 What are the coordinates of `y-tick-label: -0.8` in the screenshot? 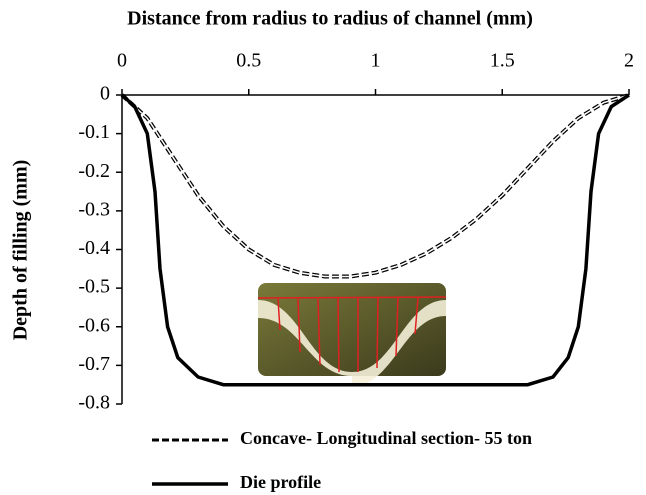 It's located at (94, 403).